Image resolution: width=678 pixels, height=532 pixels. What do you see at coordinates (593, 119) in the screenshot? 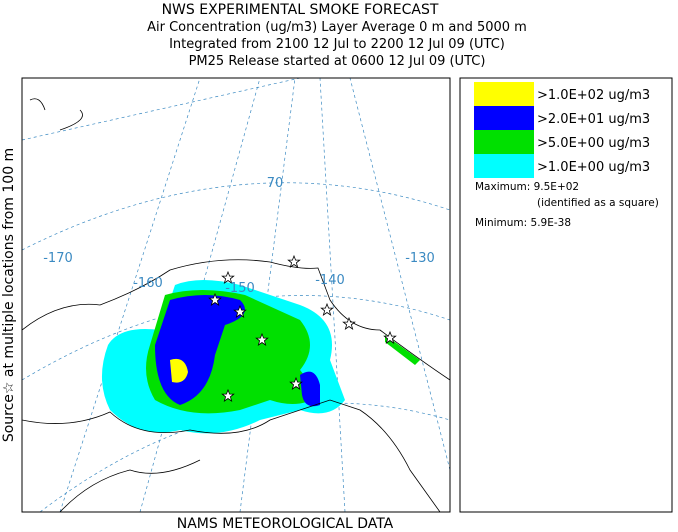
I see `legend-label: >2.0E+01 ug/m3` at bounding box center [593, 119].